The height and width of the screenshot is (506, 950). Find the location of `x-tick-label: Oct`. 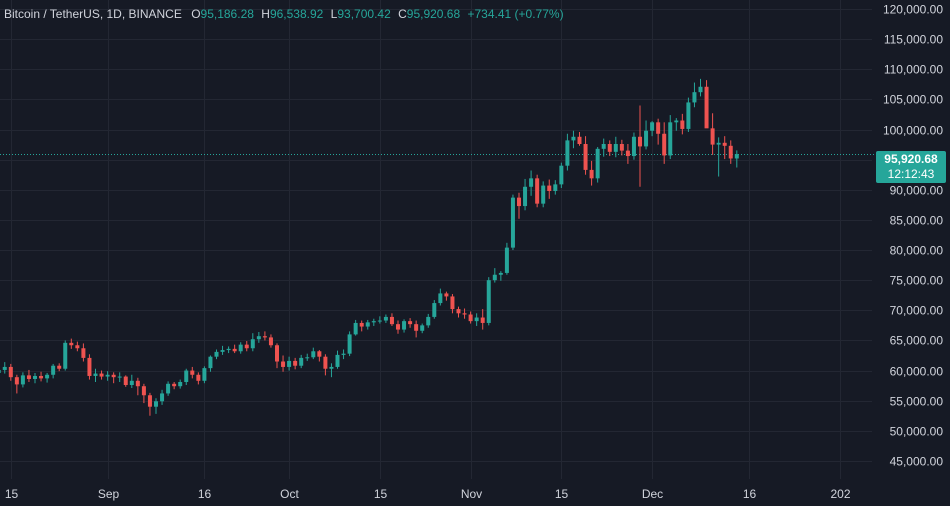

x-tick-label: Oct is located at coordinates (289, 494).